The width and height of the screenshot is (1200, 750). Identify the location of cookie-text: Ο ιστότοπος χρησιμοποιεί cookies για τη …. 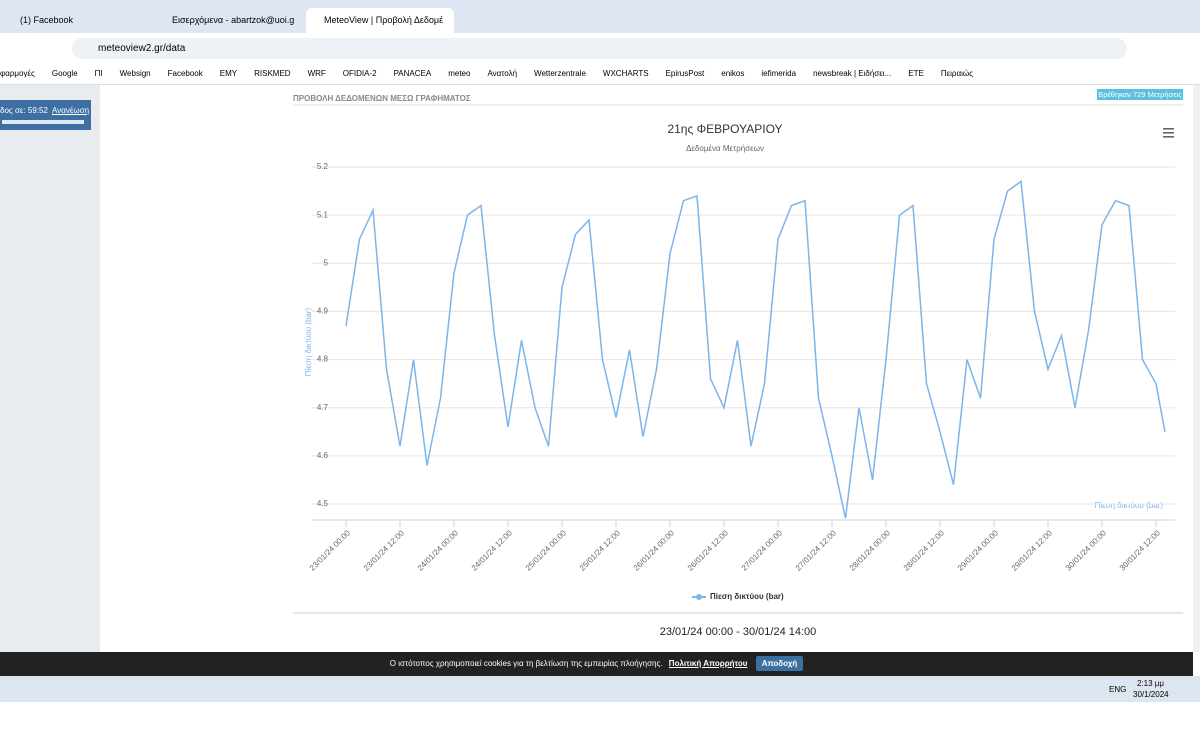
(526, 663).